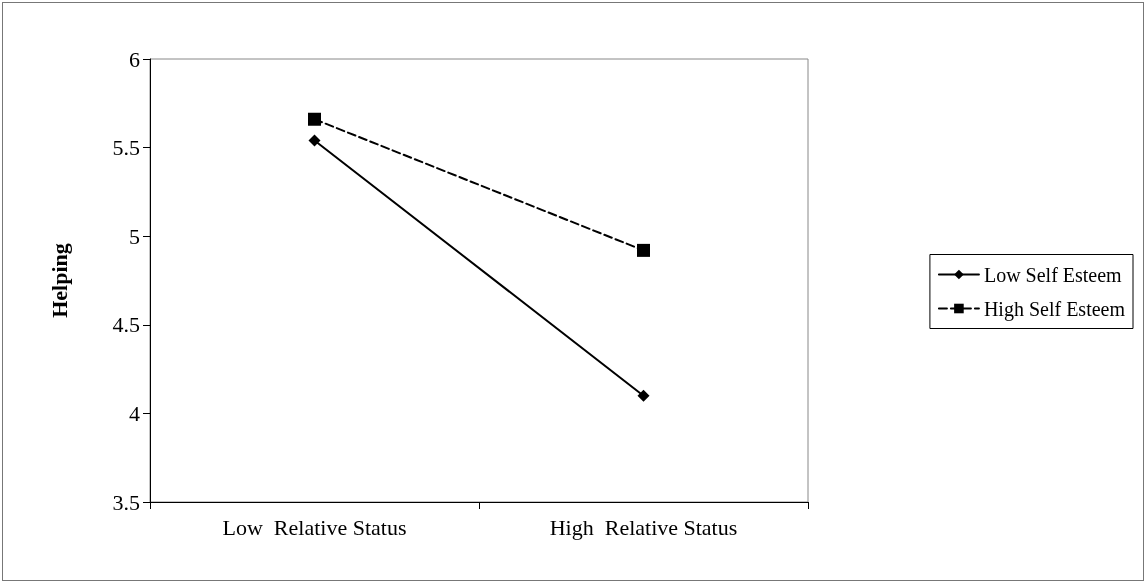 The height and width of the screenshot is (583, 1146). I want to click on legend-label: High Self Esteem, so click(1054, 309).